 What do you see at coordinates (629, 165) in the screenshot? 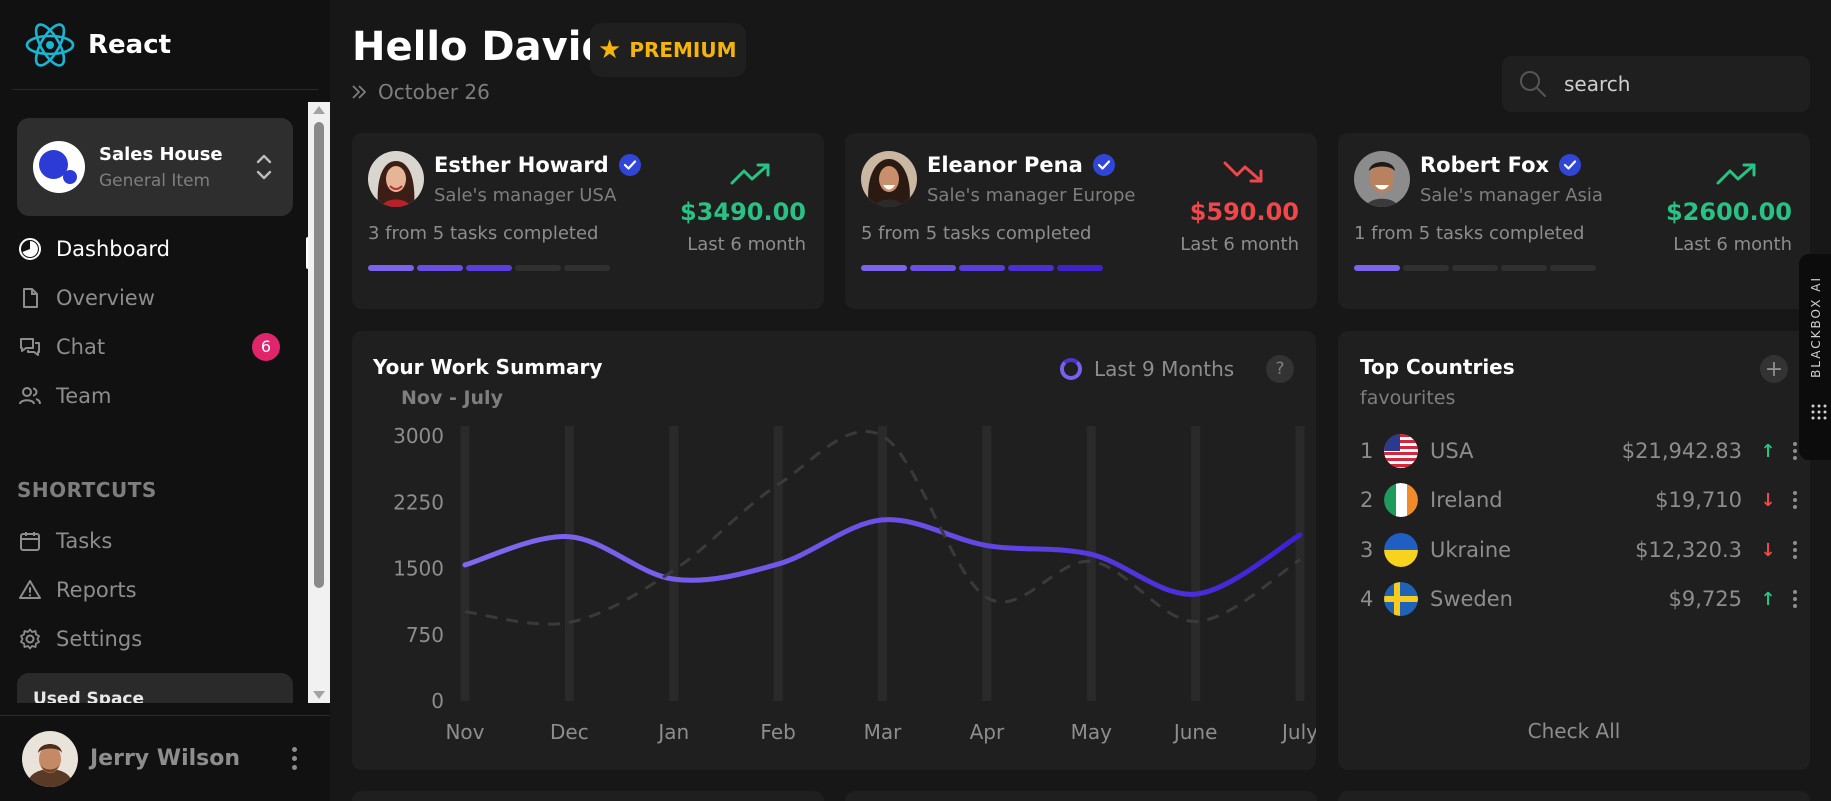
I see `verified-badge-icon` at bounding box center [629, 165].